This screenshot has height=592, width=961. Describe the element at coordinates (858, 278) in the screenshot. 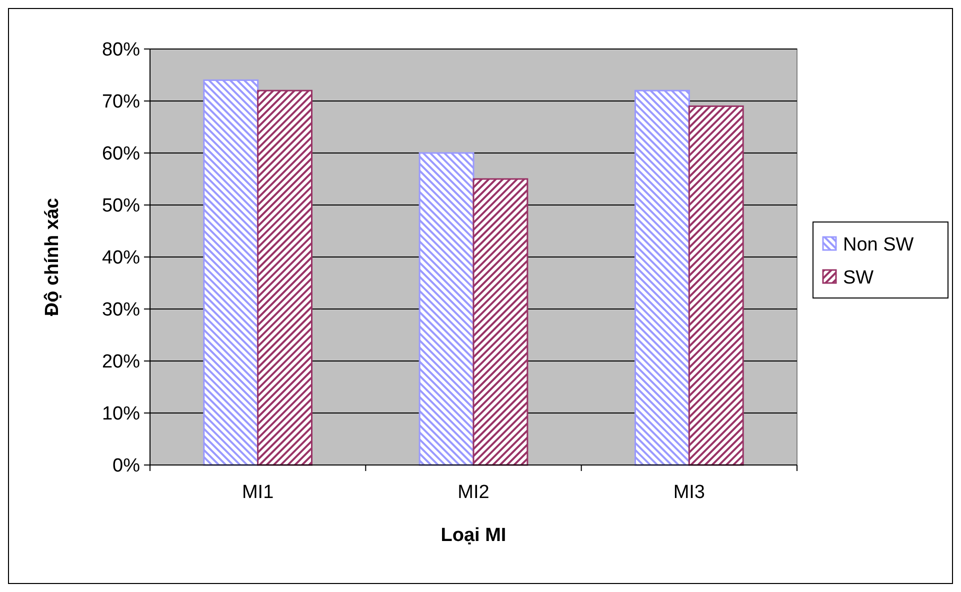

I see `legend-label: SW` at that location.